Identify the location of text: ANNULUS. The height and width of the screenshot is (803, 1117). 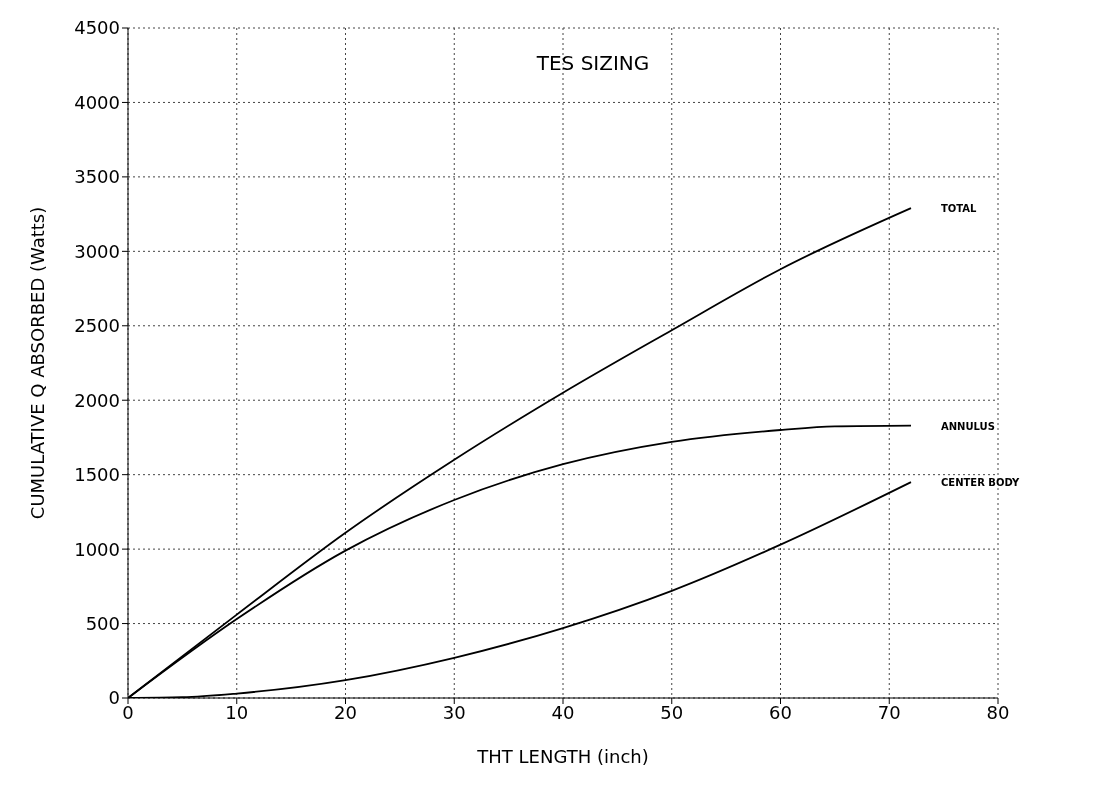
(968, 426).